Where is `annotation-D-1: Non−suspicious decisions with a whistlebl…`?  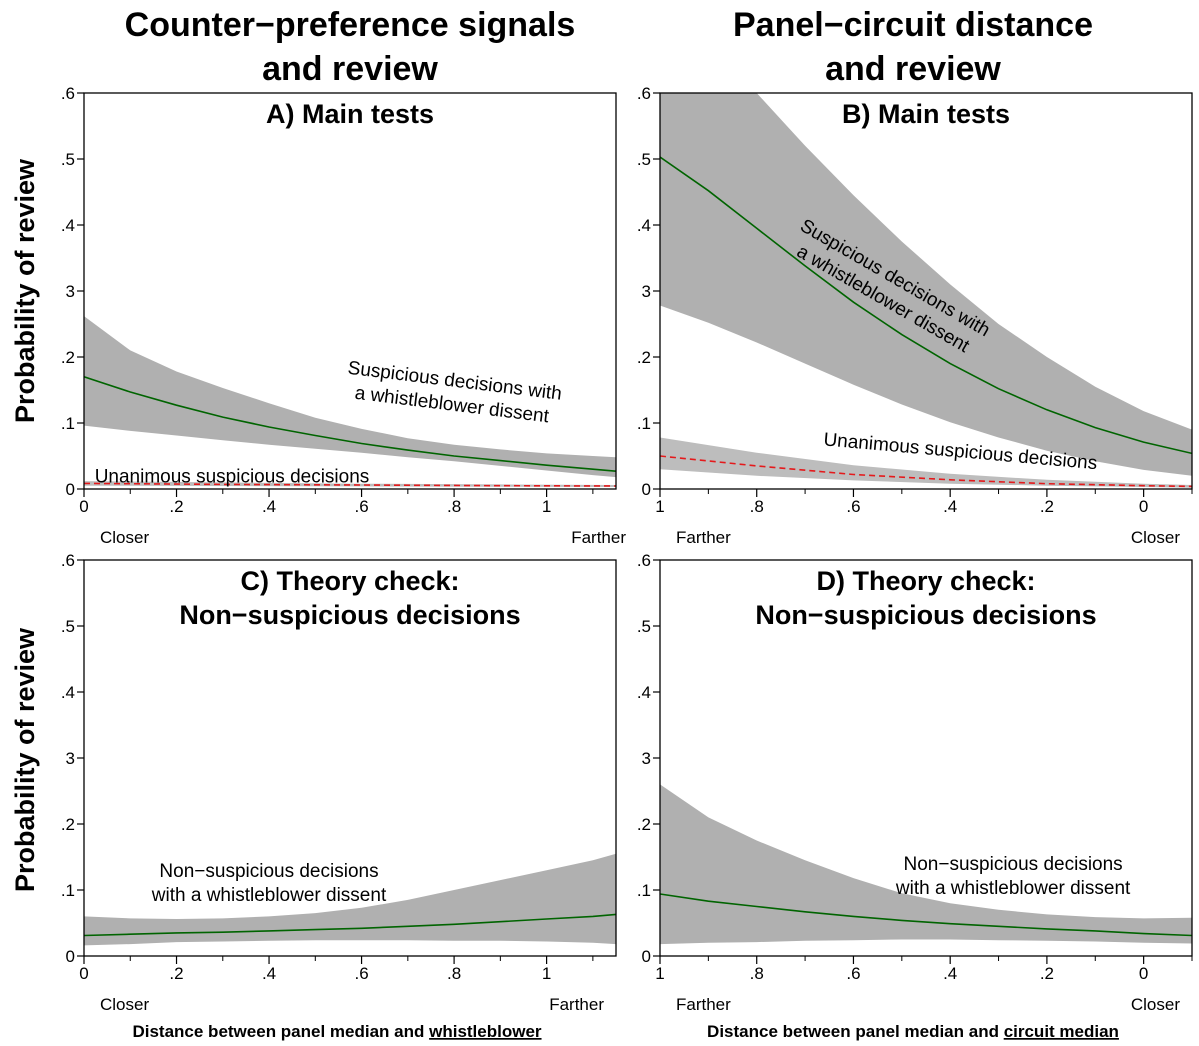
annotation-D-1: Non−suspicious decisions with a whistlebl… is located at coordinates (1013, 876).